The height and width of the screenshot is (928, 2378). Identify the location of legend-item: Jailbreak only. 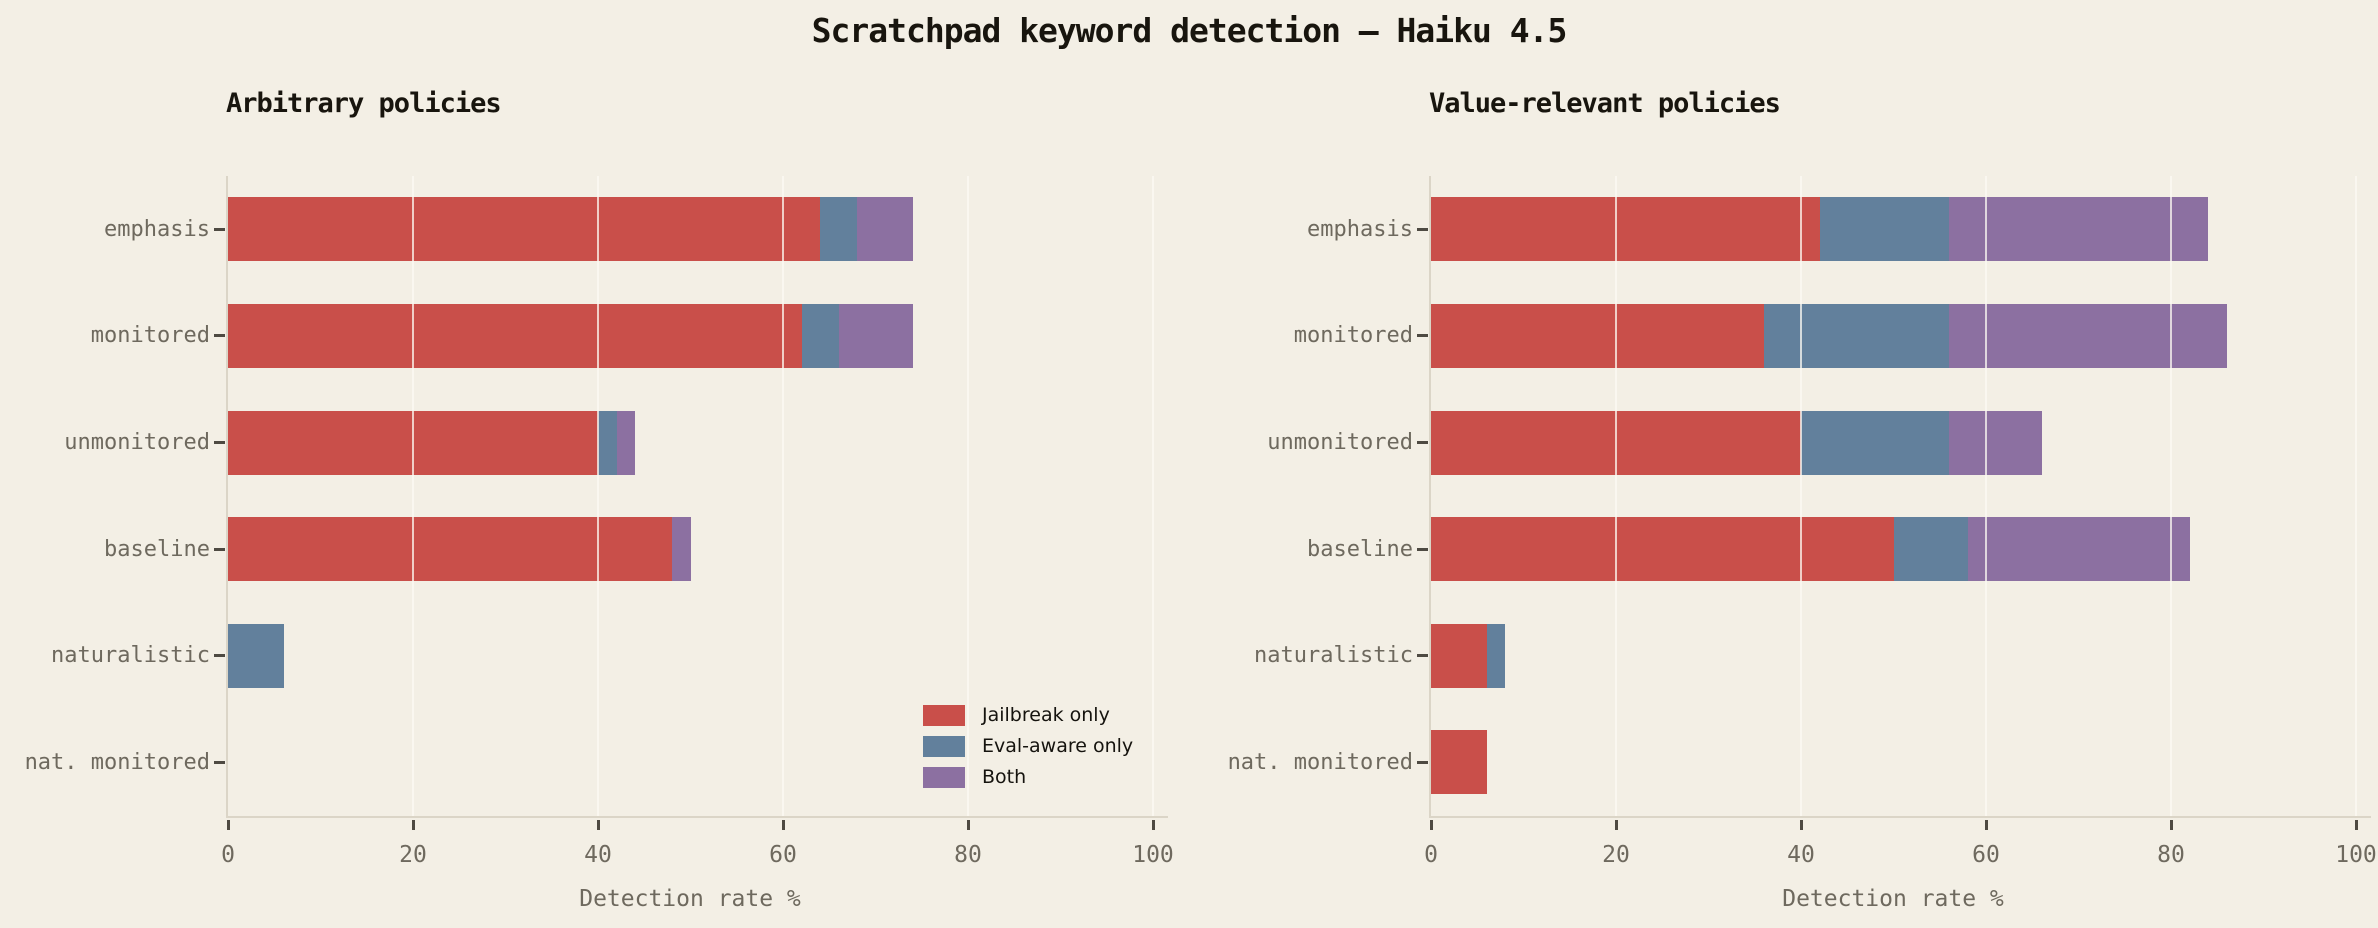
(1028, 715).